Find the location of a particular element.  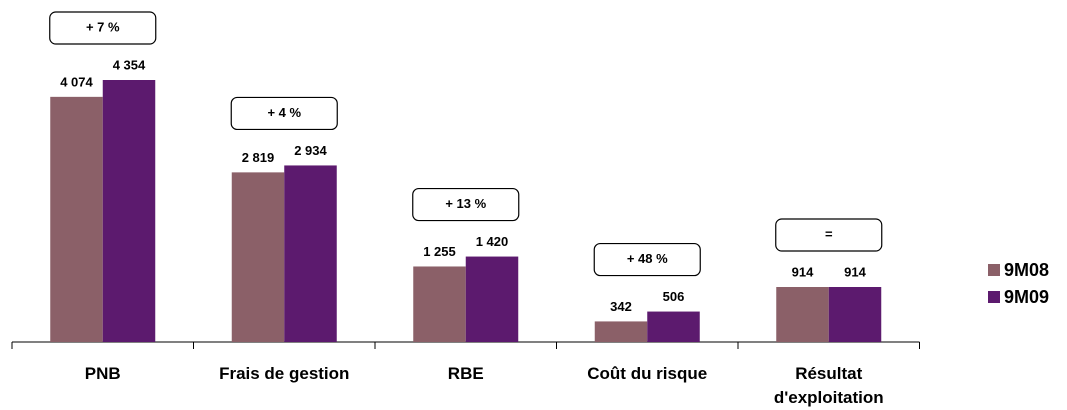

value-label: 2 819 is located at coordinates (258, 157).